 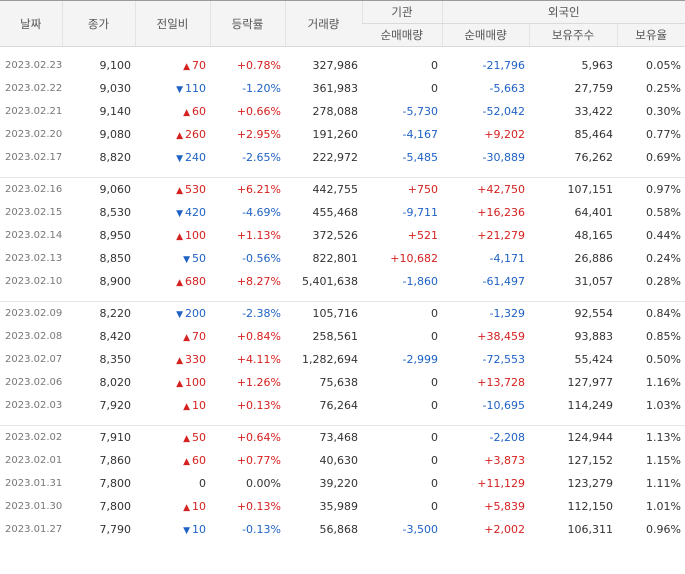 What do you see at coordinates (335, 111) in the screenshot?
I see `volume-cell: 278,088` at bounding box center [335, 111].